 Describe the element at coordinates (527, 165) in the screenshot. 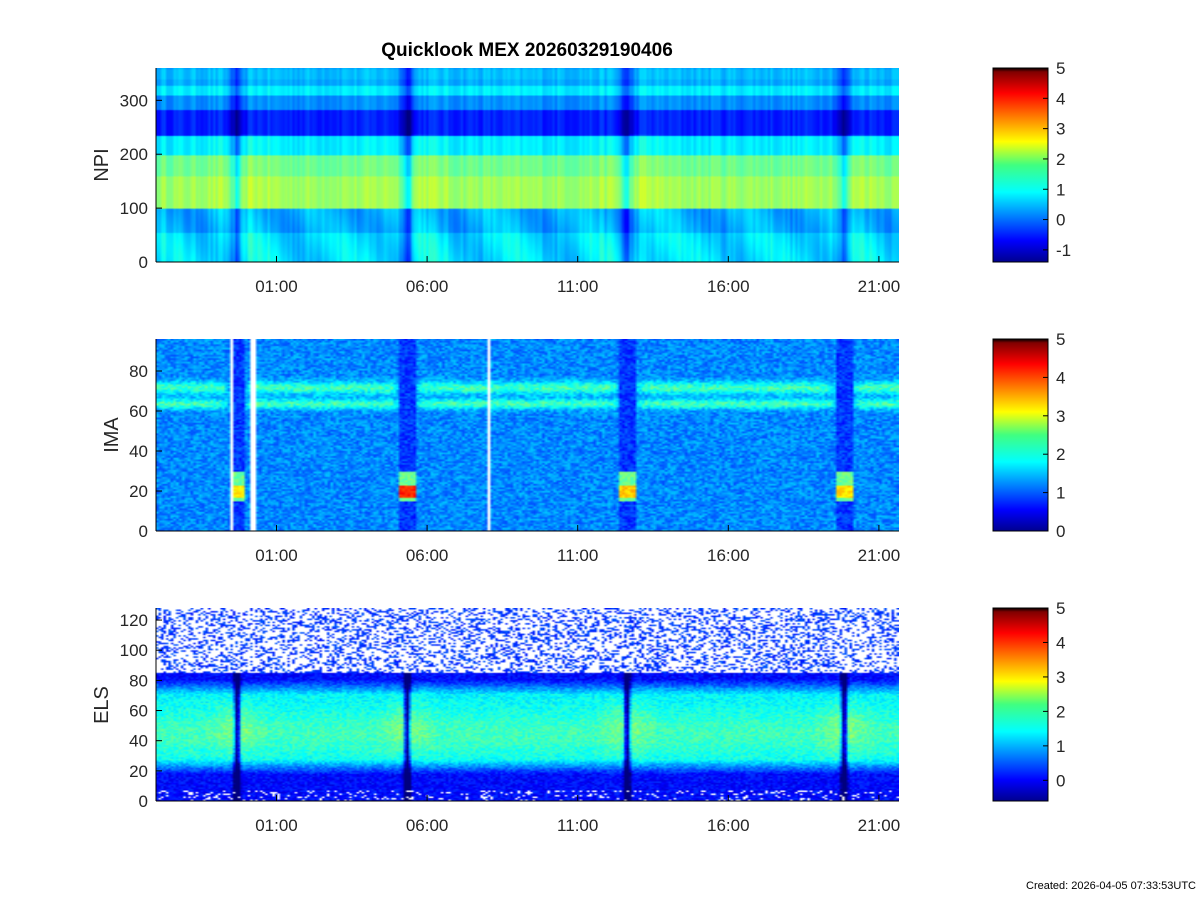

I see `npi-spectrogram` at that location.